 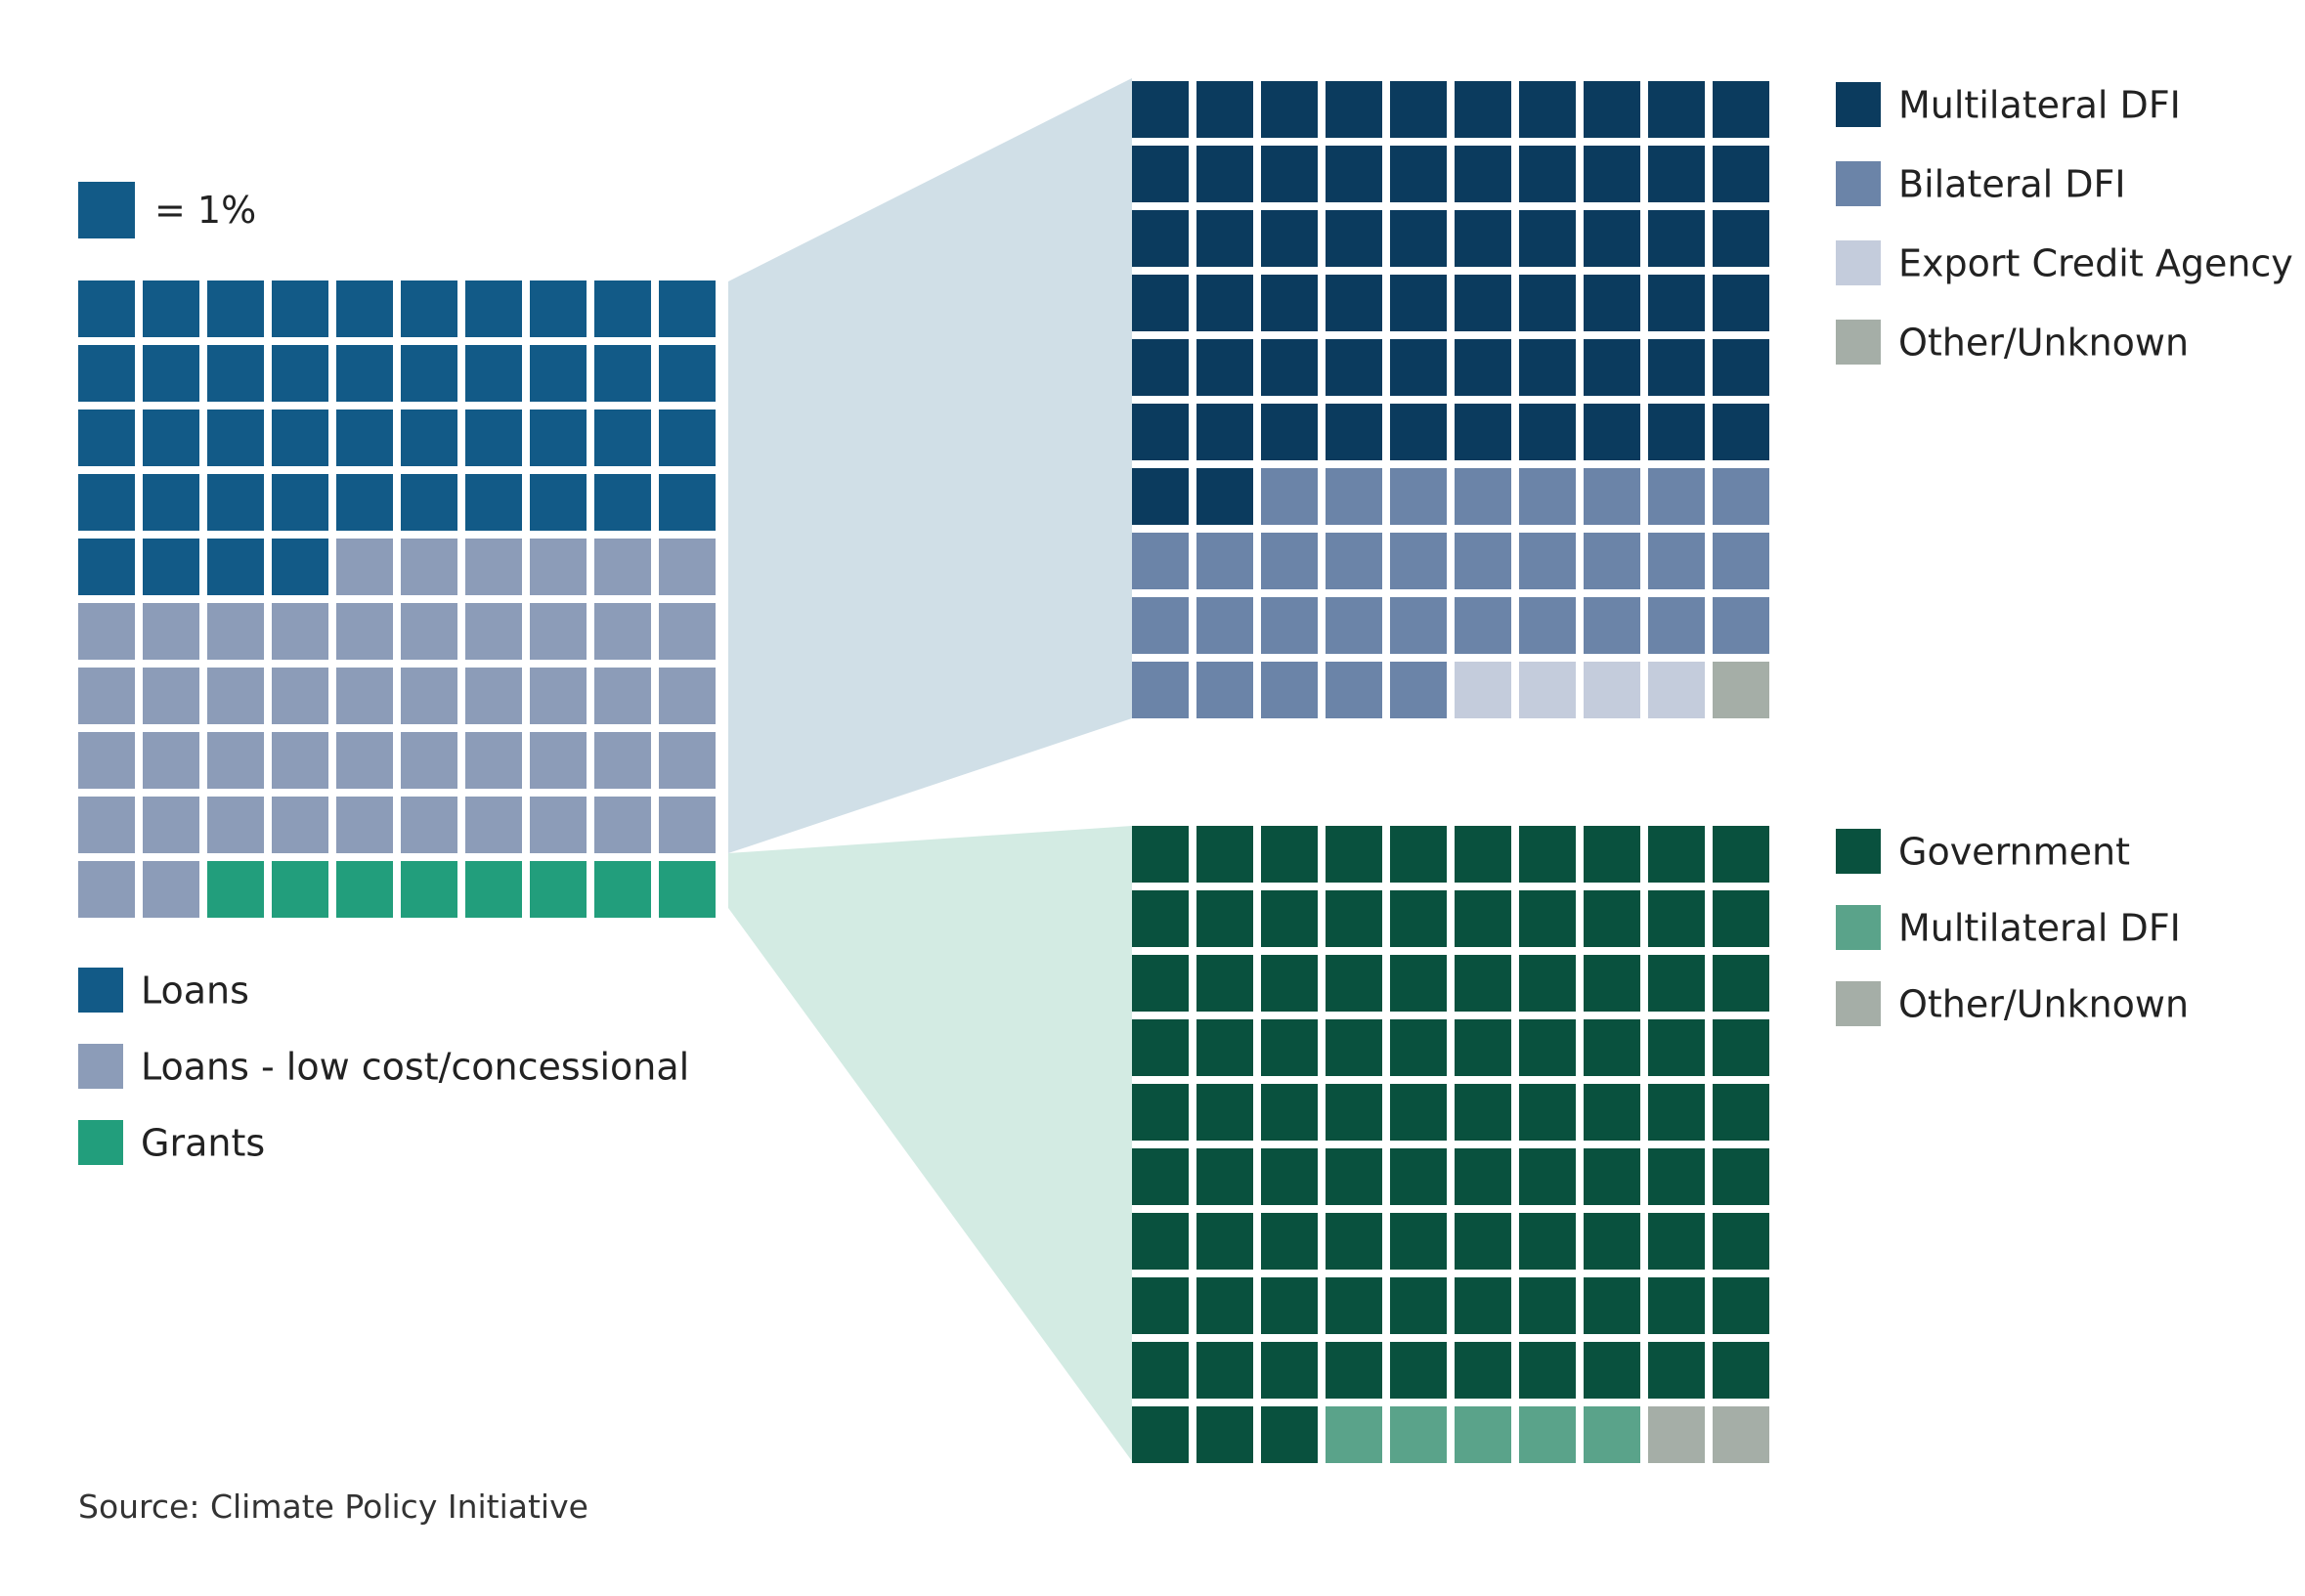 I want to click on main-legend-label-loans-low-cost-concessional: Loans - low cost/concessional, so click(x=415, y=1067).